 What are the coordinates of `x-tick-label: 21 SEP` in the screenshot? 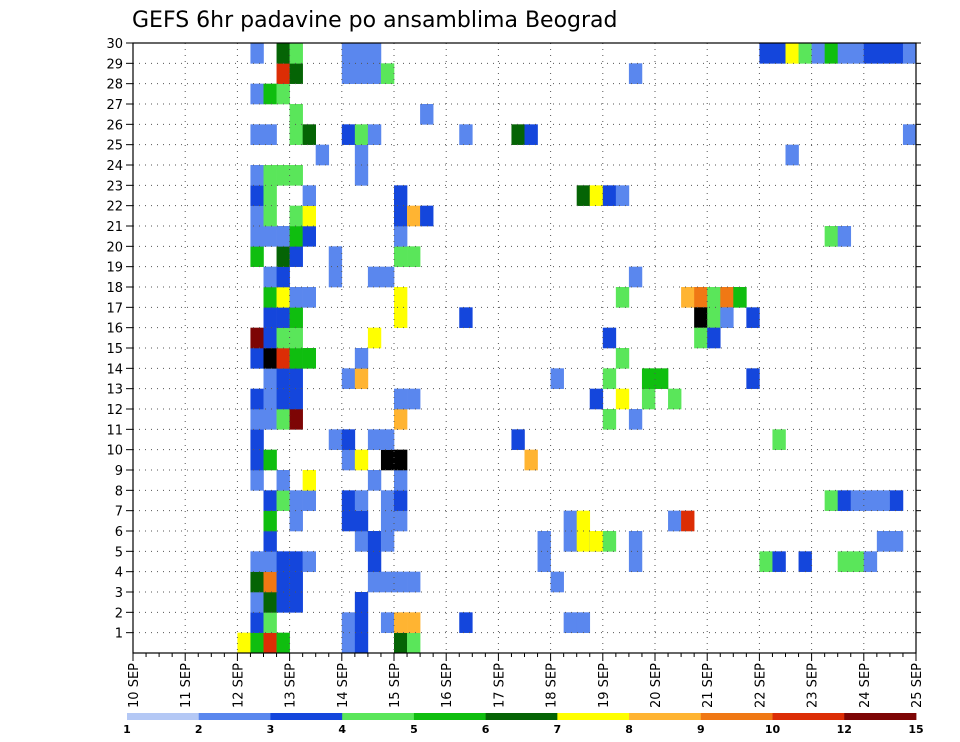 It's located at (708, 685).